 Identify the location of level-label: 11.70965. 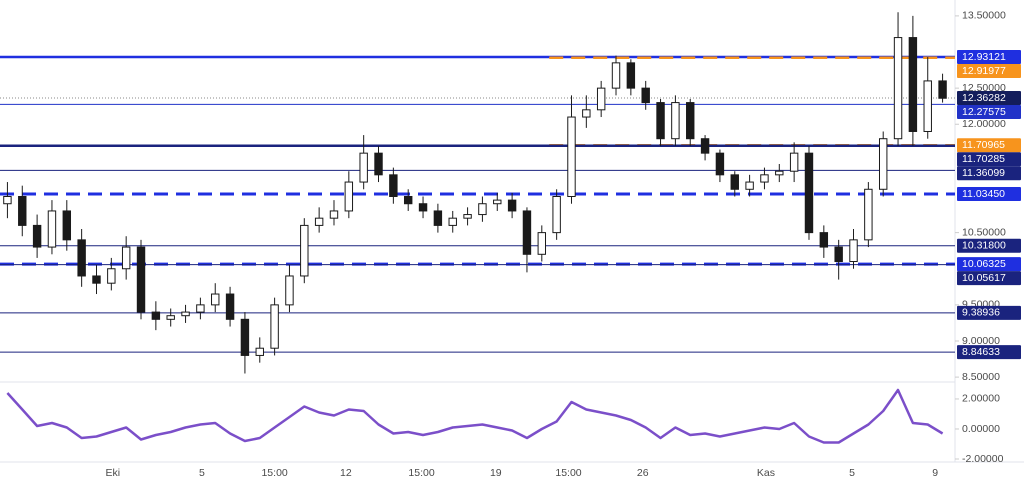
(983, 145).